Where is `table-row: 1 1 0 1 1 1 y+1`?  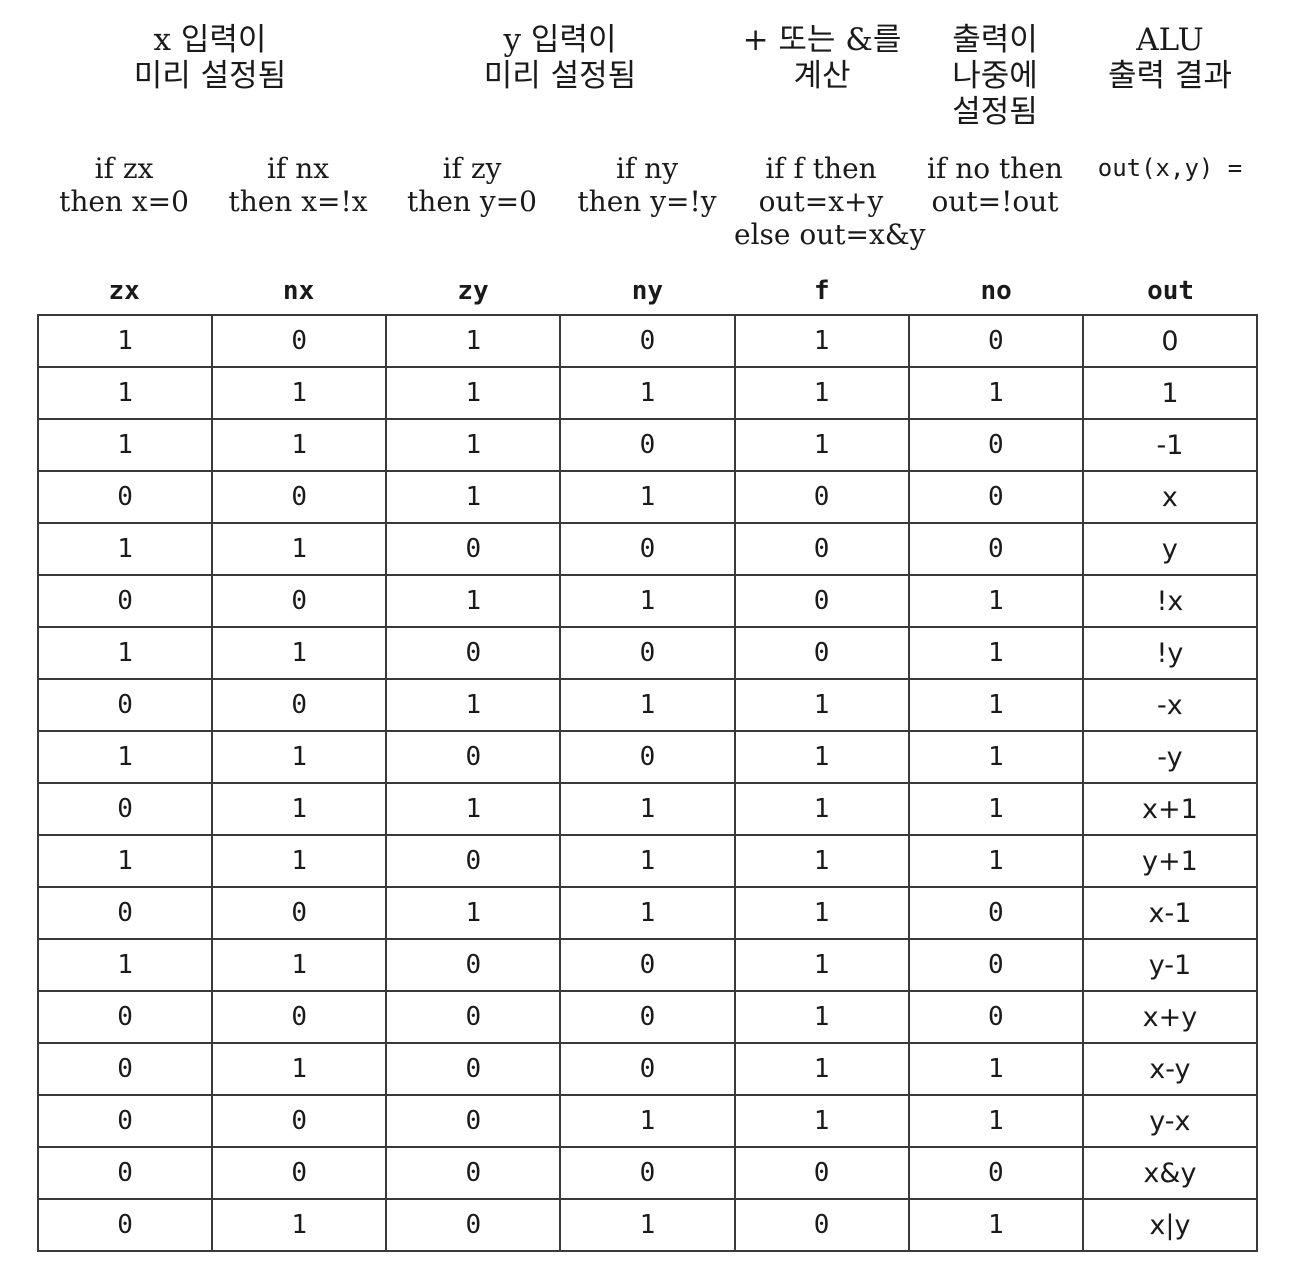 table-row: 1 1 0 1 1 1 y+1 is located at coordinates (647, 861).